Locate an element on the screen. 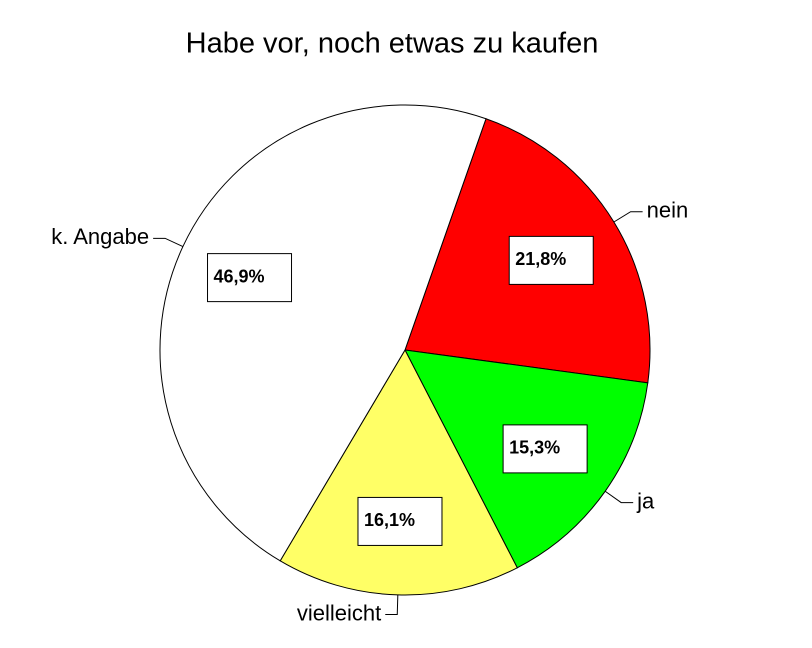  category-label: vielleicht is located at coordinates (339, 612).